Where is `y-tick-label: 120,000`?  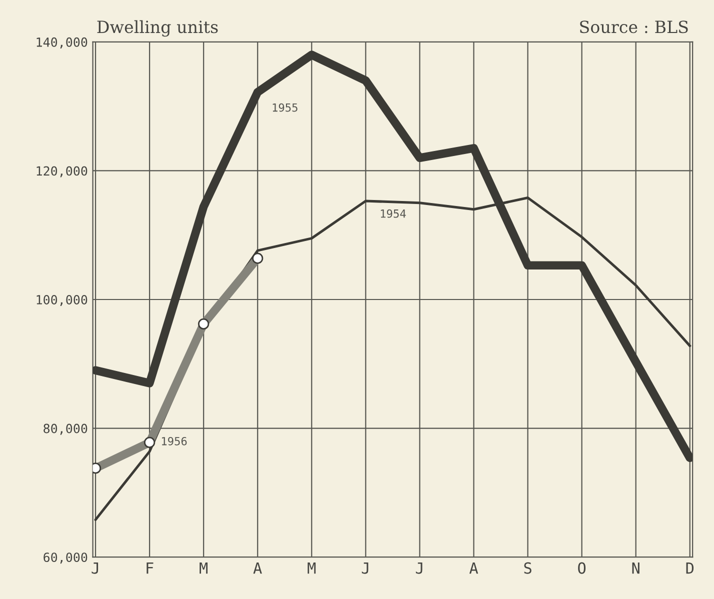 y-tick-label: 120,000 is located at coordinates (62, 172).